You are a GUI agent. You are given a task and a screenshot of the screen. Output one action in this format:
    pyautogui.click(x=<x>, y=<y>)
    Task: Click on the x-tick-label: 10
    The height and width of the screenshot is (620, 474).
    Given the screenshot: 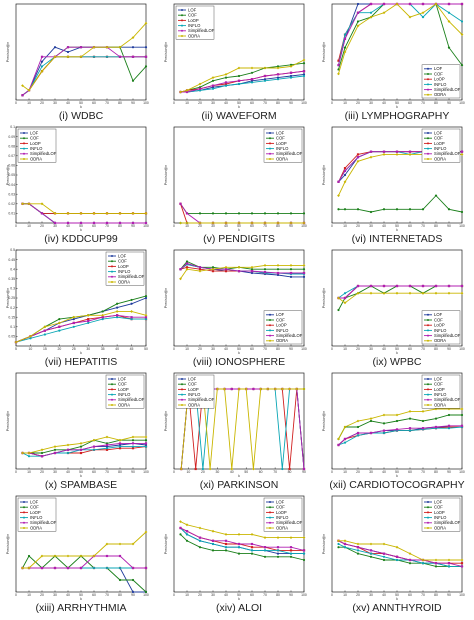 What is the action you would take?
    pyautogui.click(x=345, y=103)
    